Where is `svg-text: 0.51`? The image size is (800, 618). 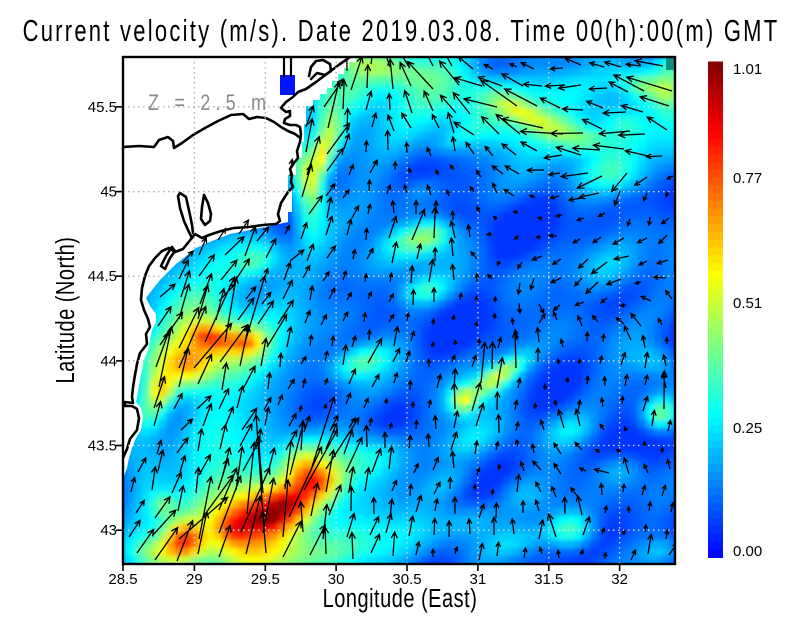
svg-text: 0.51 is located at coordinates (747, 303).